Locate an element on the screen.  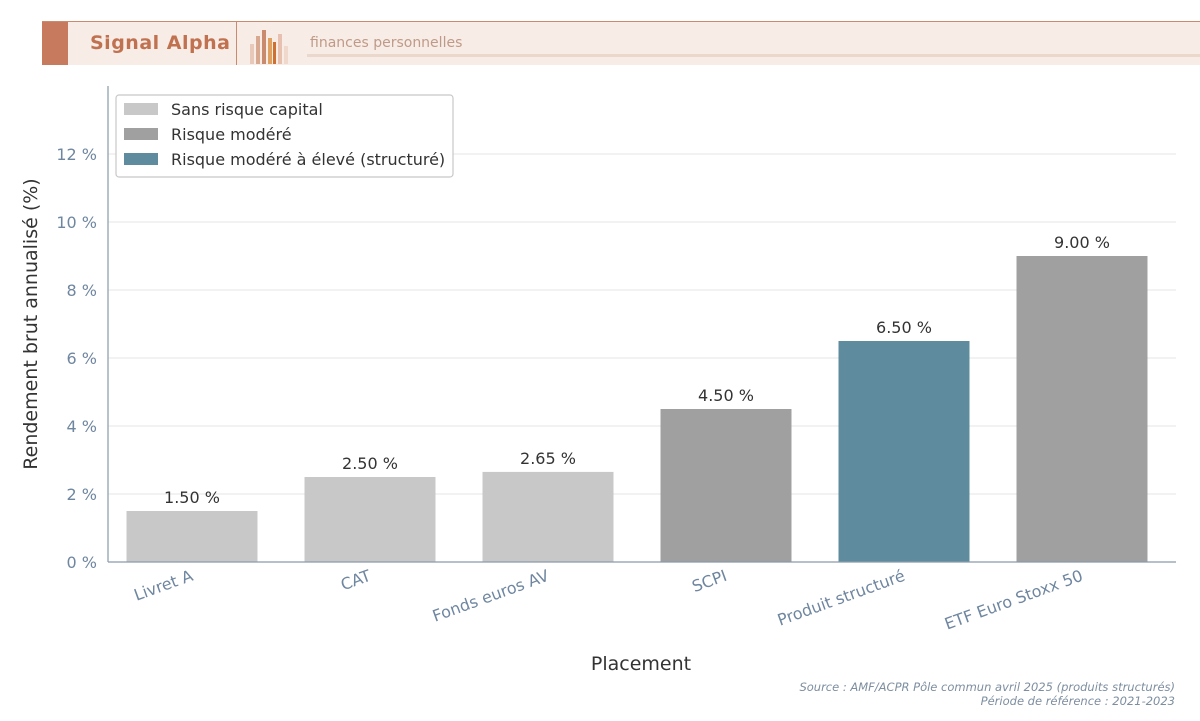
bar-chart-logo-icon is located at coordinates (269, 47).